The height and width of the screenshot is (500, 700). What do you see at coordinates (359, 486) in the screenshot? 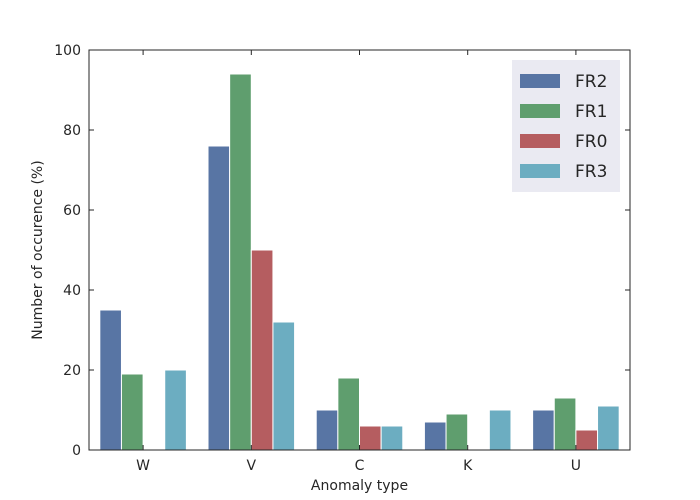
I see `x-axis-label: Anomaly type` at bounding box center [359, 486].